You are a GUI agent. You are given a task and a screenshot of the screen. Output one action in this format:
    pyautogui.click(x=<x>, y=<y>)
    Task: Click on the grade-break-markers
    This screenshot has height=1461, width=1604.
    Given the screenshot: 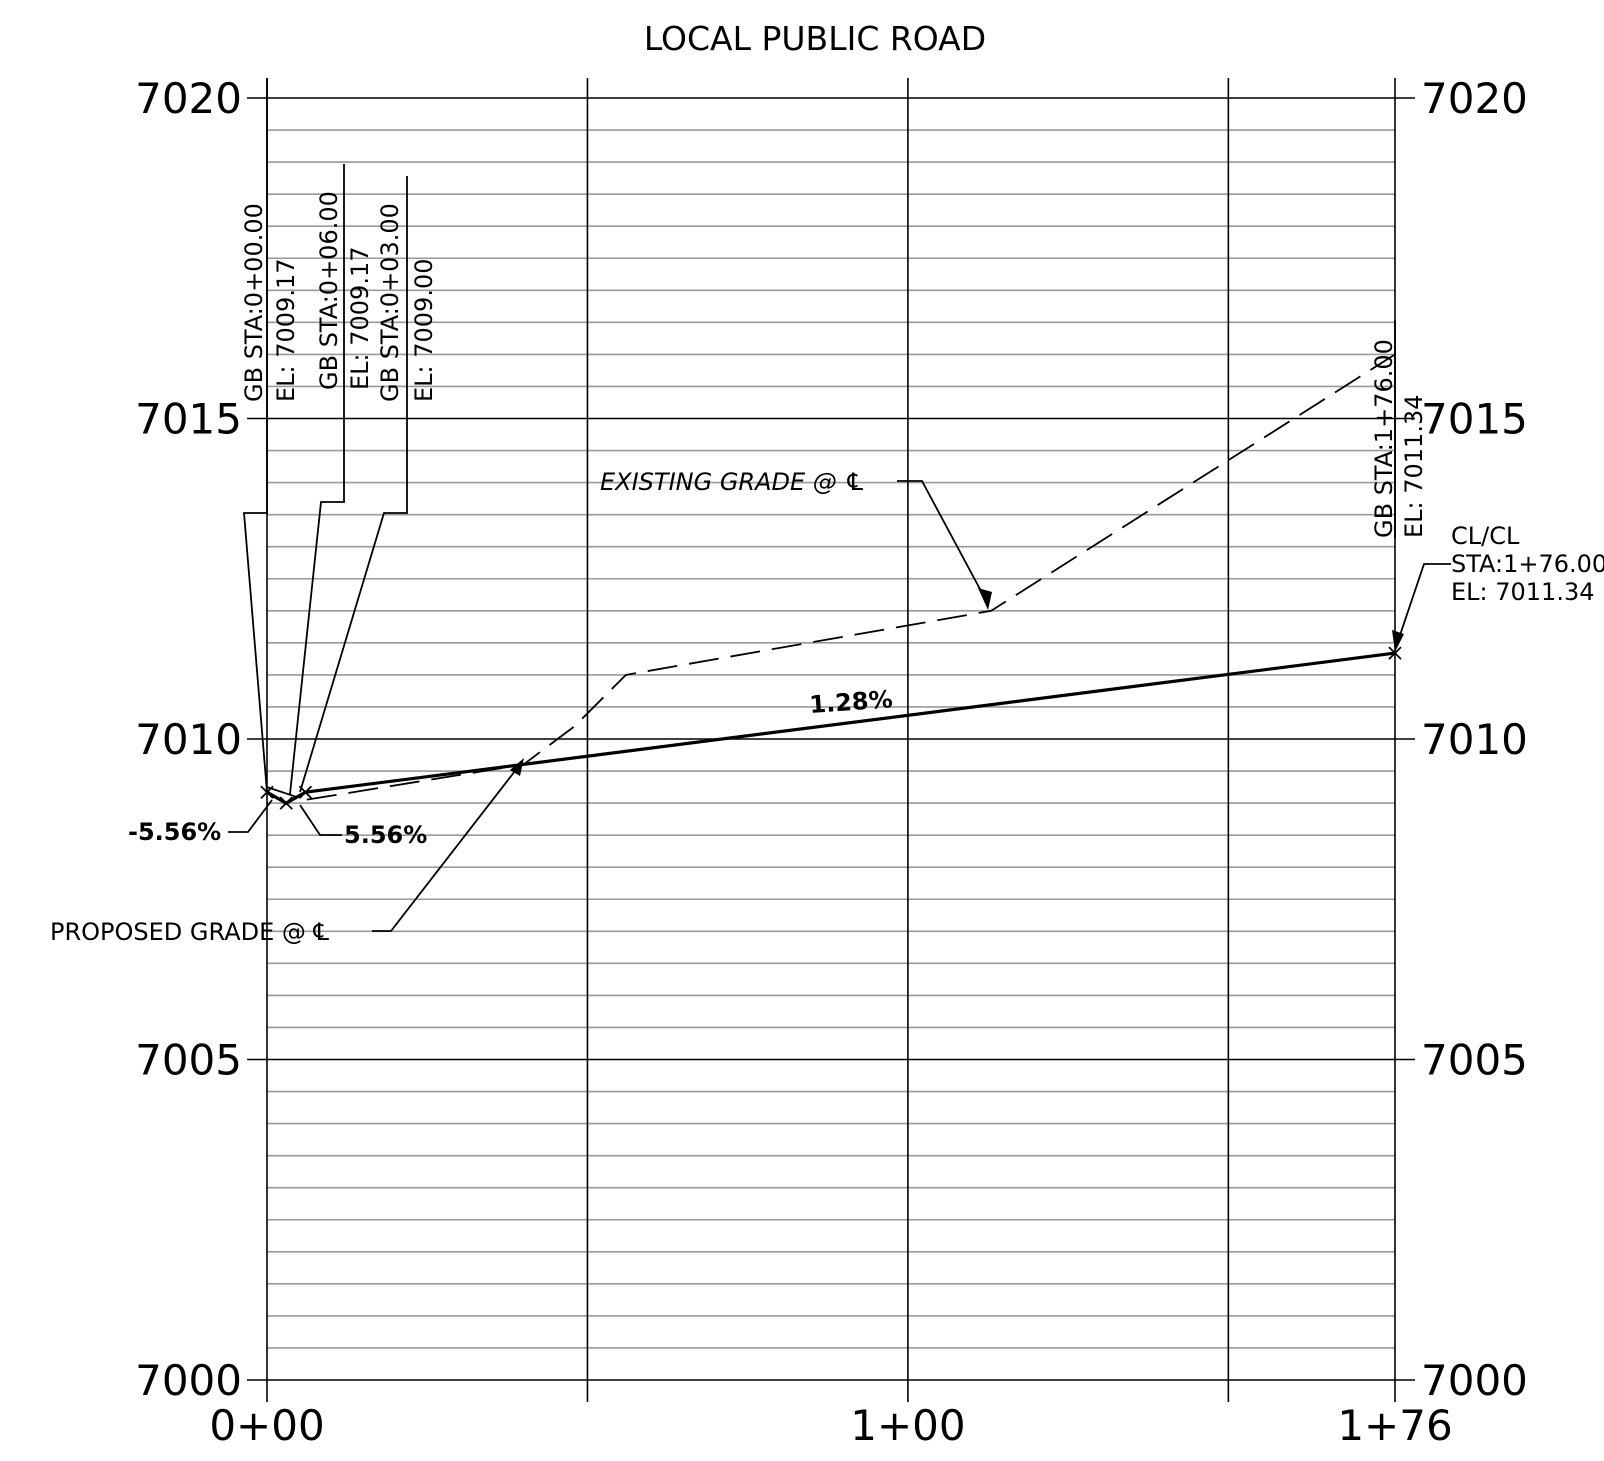 What is the action you would take?
    pyautogui.click(x=831, y=728)
    